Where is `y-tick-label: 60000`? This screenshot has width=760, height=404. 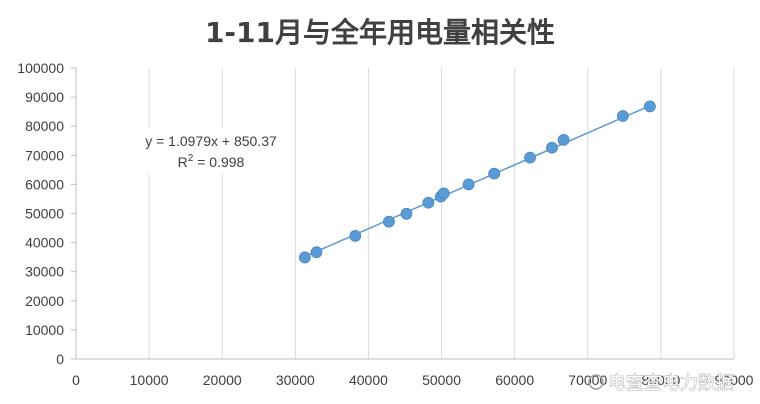 y-tick-label: 60000 is located at coordinates (44, 184).